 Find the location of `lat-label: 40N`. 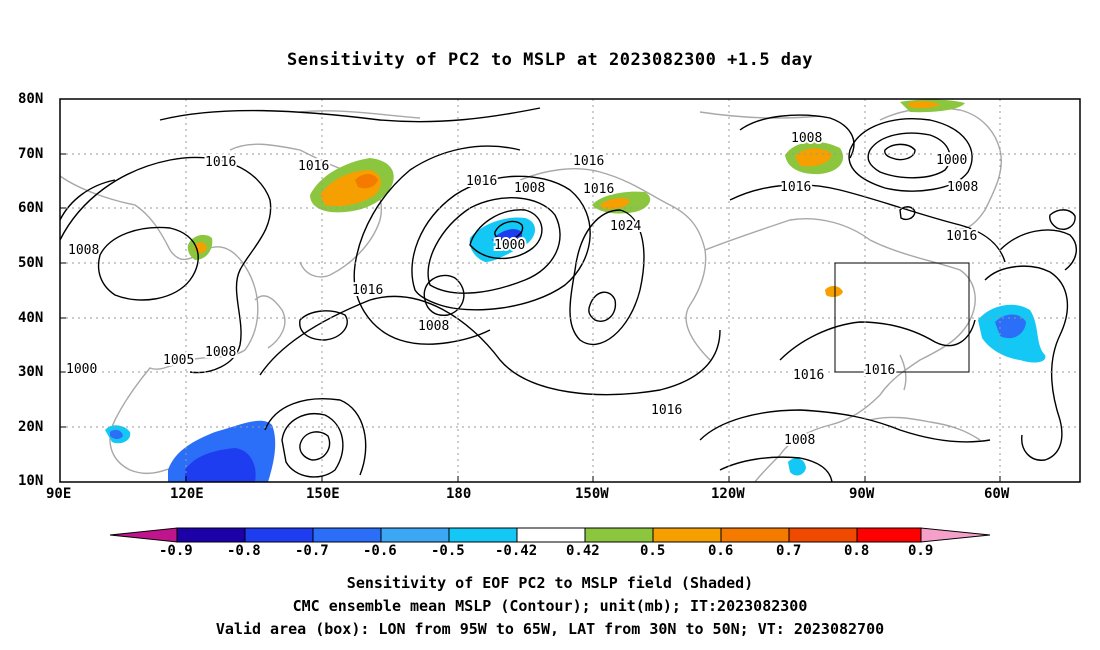

lat-label: 40N is located at coordinates (31, 318).